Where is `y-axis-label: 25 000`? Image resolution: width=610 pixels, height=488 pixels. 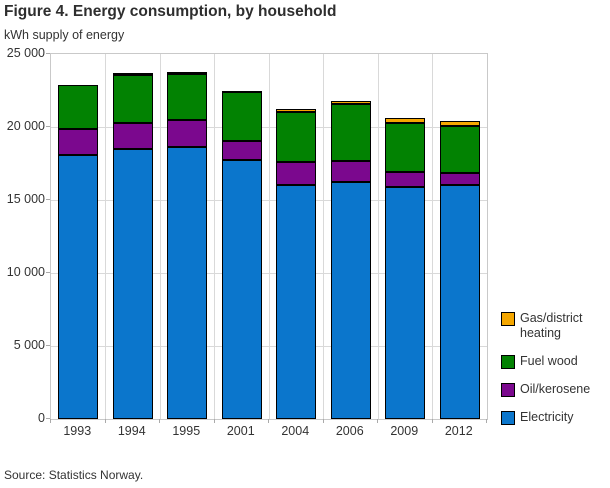
y-axis-label: 25 000 is located at coordinates (25, 53).